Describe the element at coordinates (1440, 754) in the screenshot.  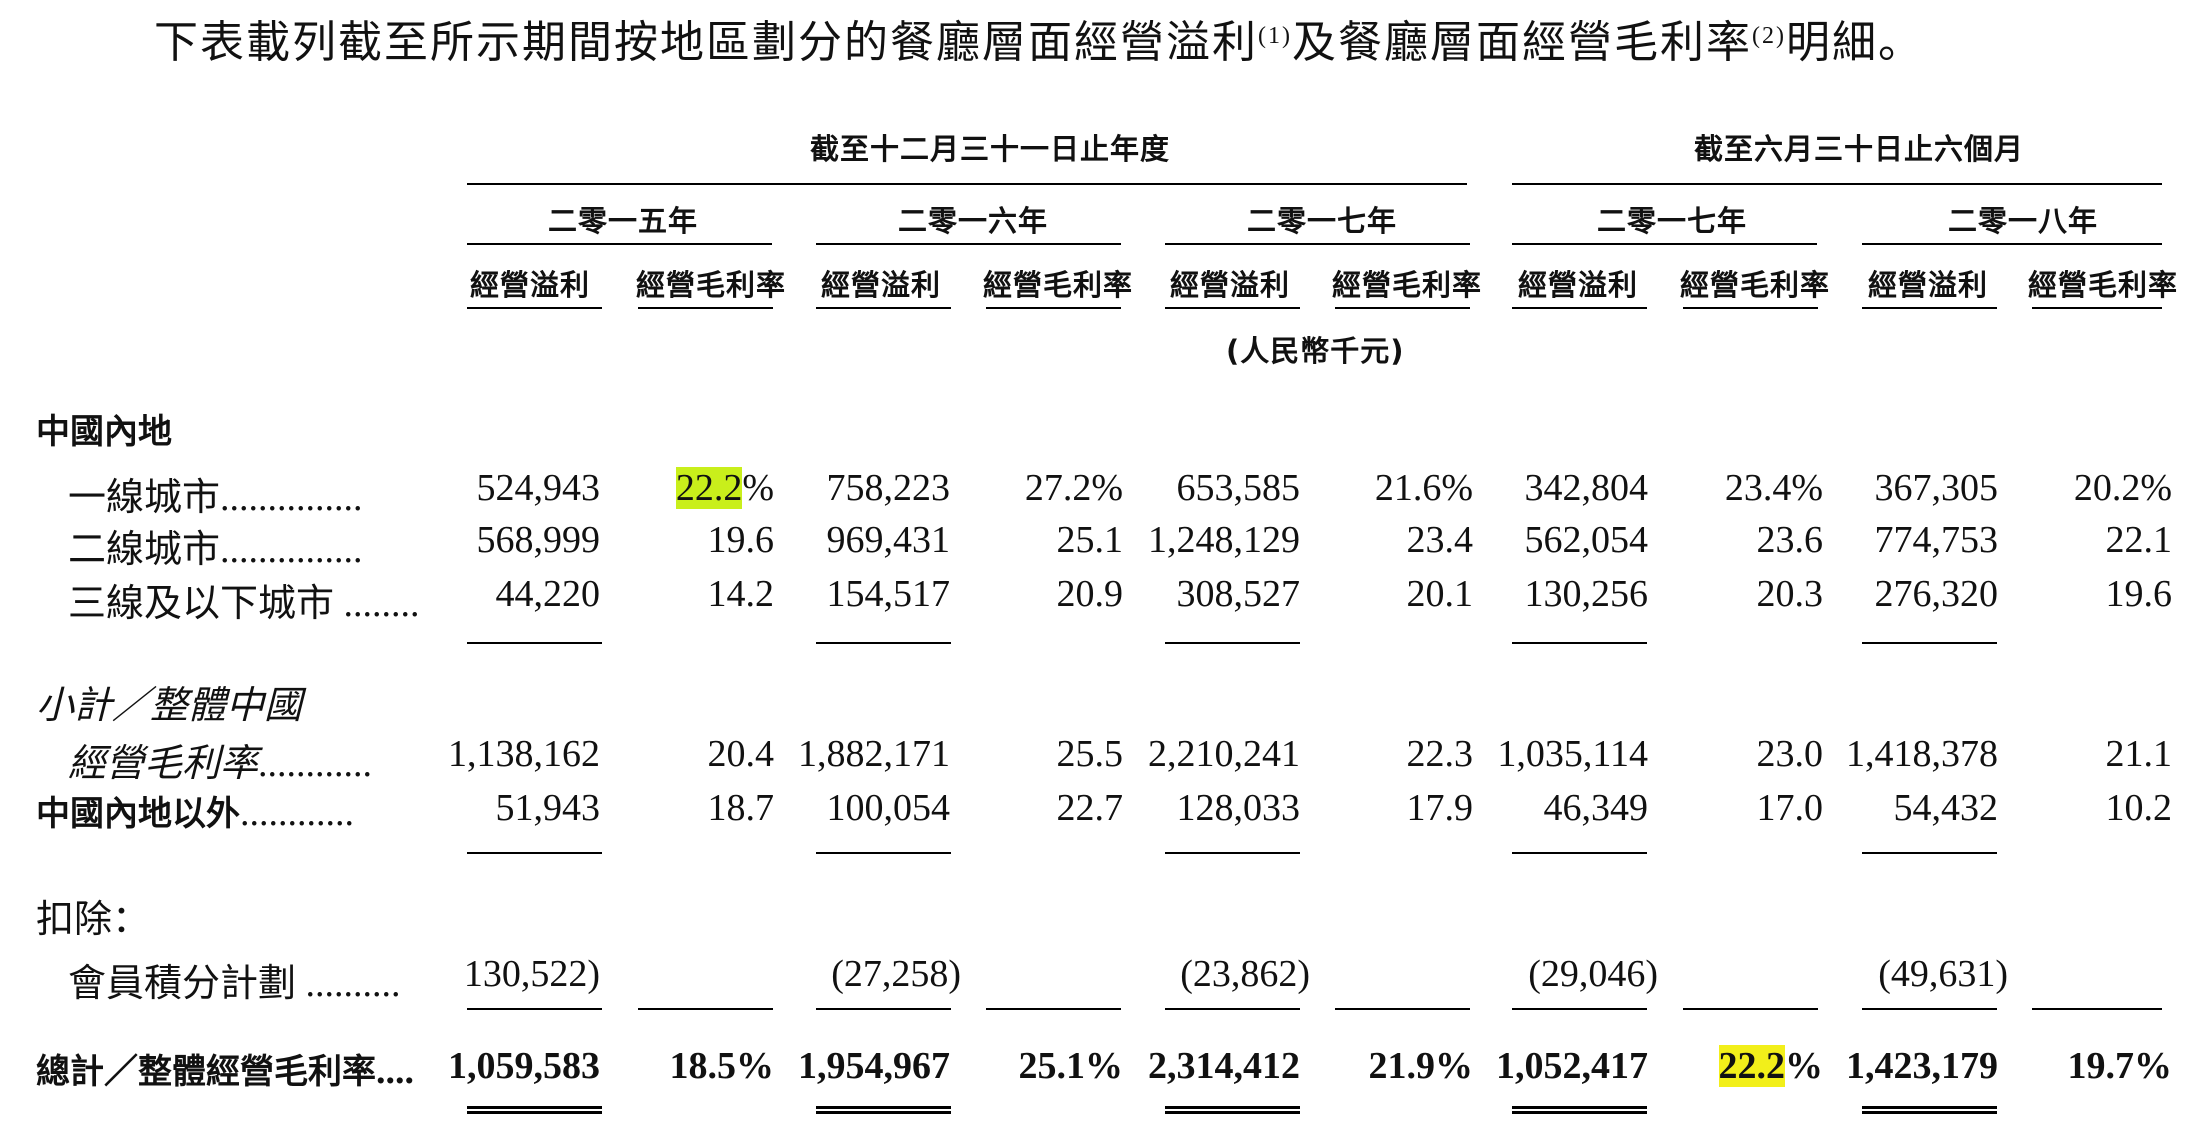
I see `cell-subtotal-margin-2017: 22.3` at that location.